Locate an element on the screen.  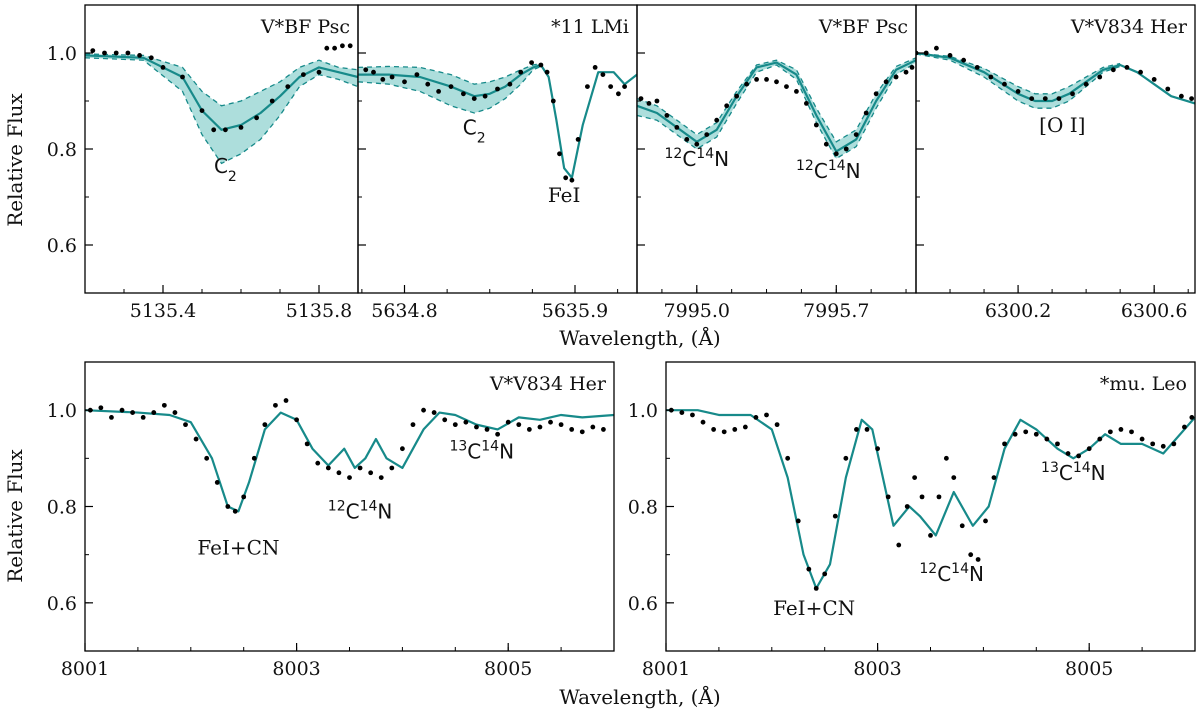
line-annotation-cn12: 12C14N is located at coordinates (360, 511).